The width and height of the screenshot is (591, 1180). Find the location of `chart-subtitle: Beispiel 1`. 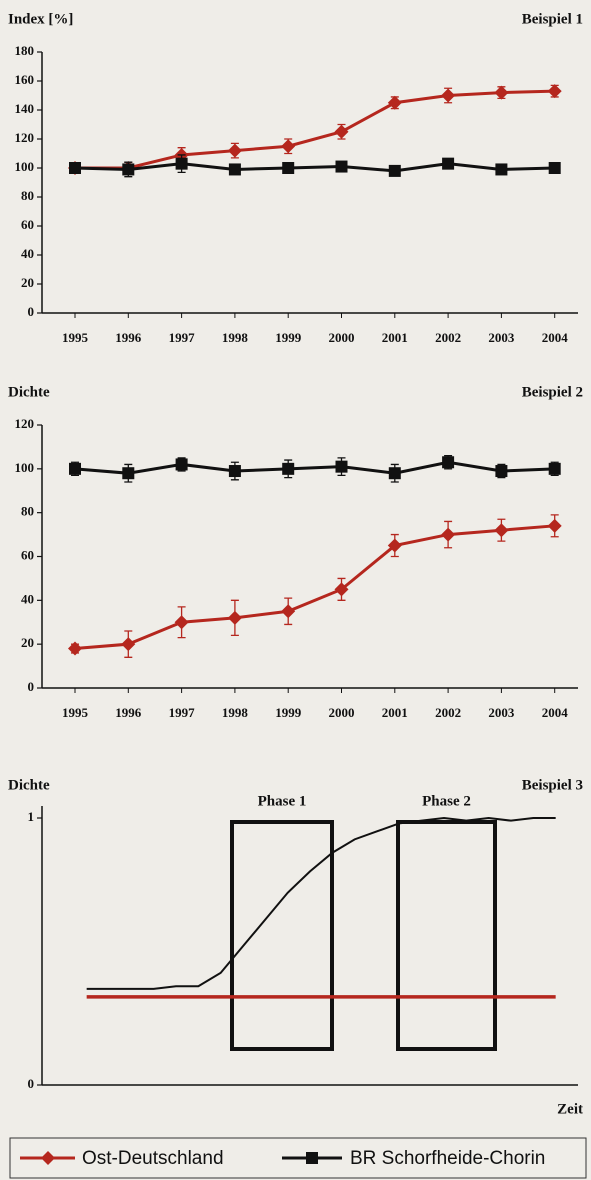

chart-subtitle: Beispiel 1 is located at coordinates (552, 19).